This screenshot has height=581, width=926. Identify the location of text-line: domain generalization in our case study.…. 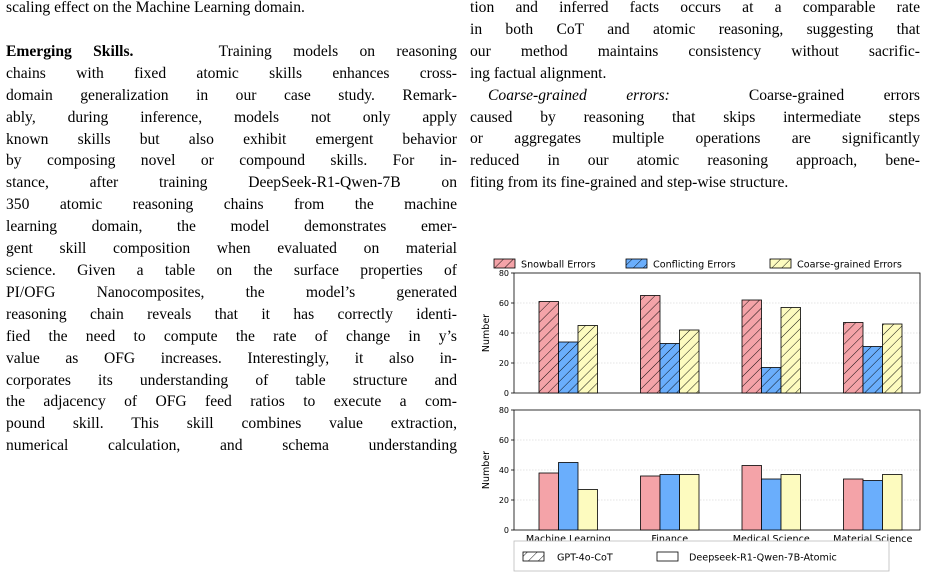
(231, 95).